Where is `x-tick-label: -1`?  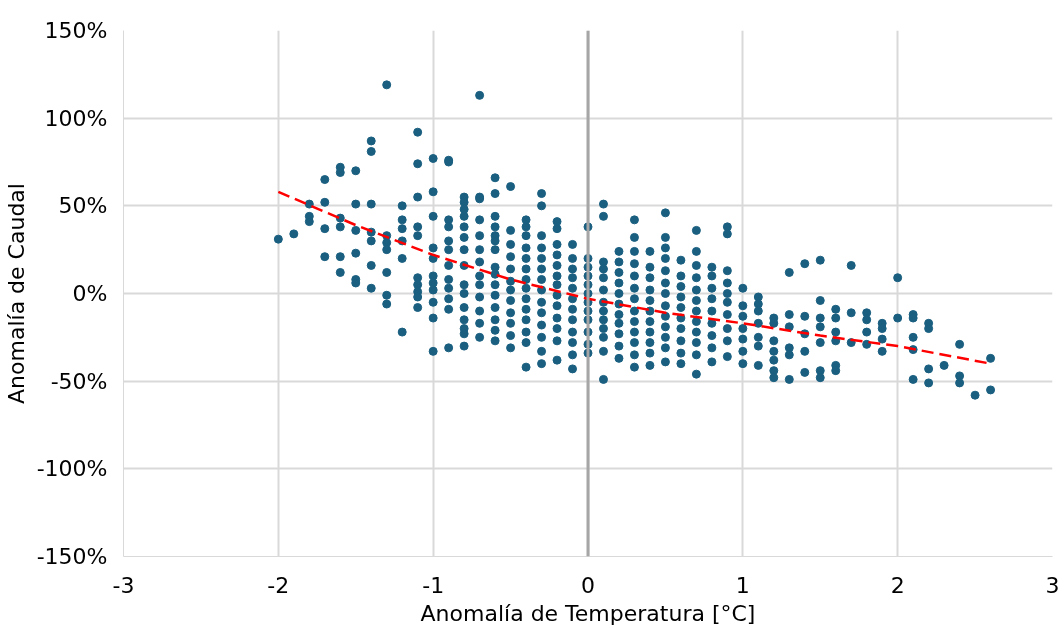
x-tick-label: -1 is located at coordinates (433, 585).